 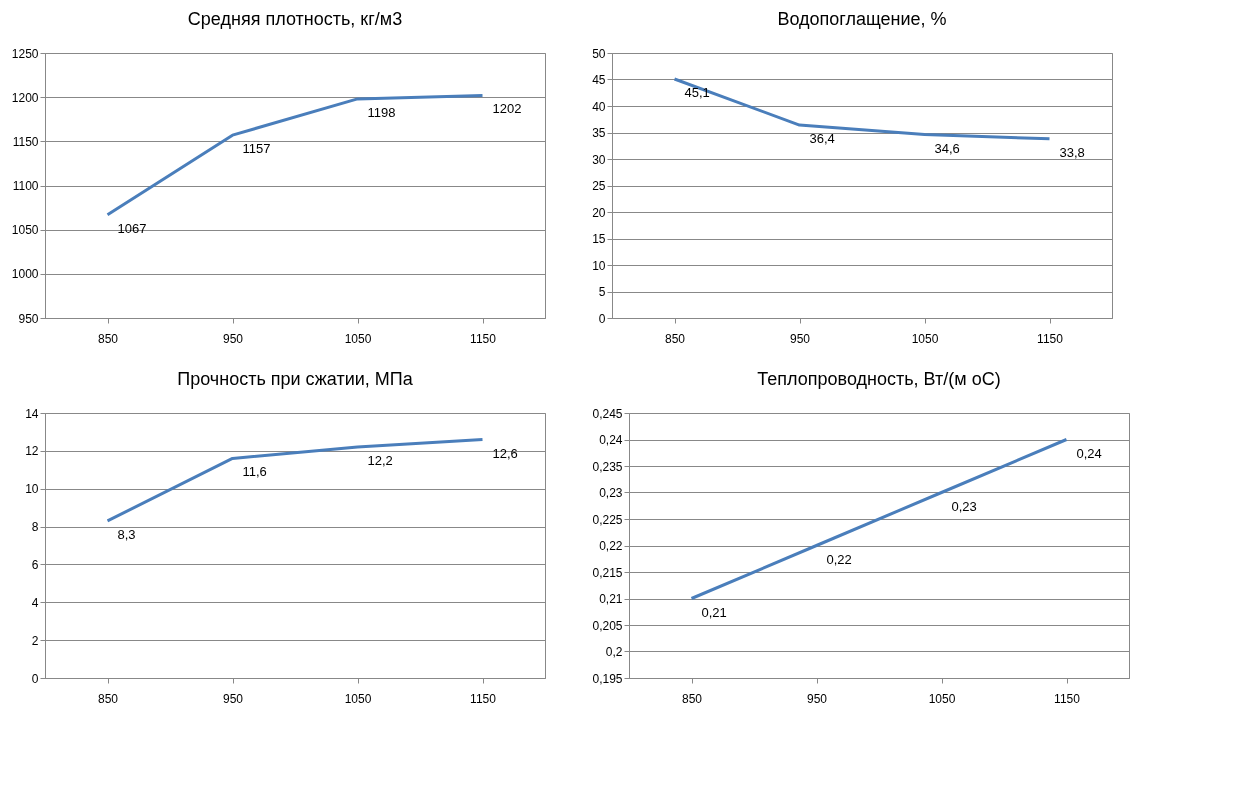 What do you see at coordinates (599, 106) in the screenshot?
I see `y-tick-label: 40` at bounding box center [599, 106].